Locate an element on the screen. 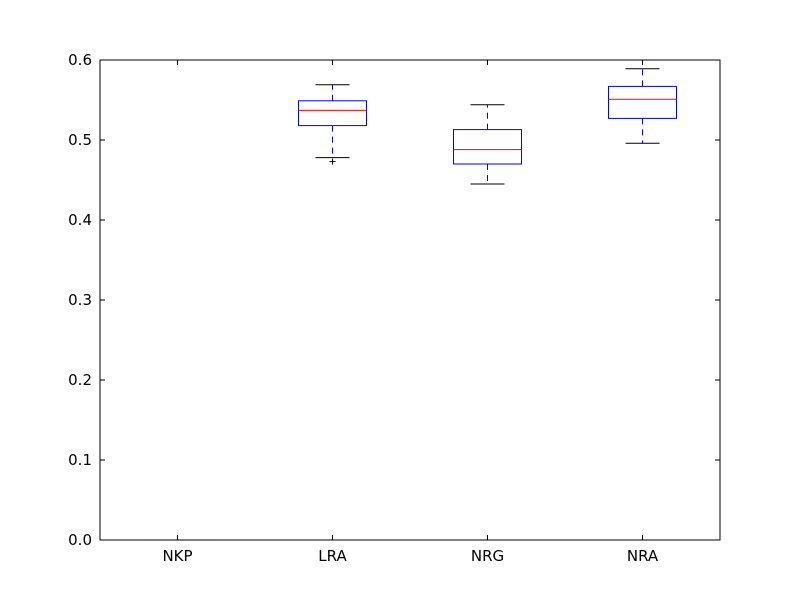  box-group-nrg is located at coordinates (487, 144).